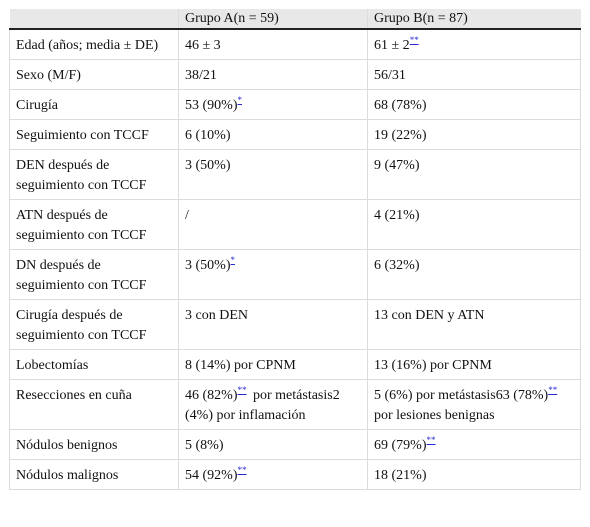 This screenshot has width=590, height=527. I want to click on cell-value: 3 (50%), so click(208, 265).